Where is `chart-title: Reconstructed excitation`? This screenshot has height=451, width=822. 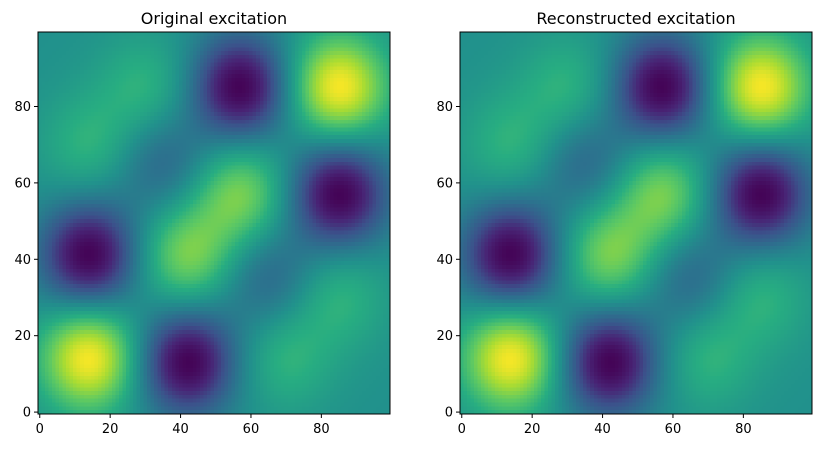
chart-title: Reconstructed excitation is located at coordinates (635, 18).